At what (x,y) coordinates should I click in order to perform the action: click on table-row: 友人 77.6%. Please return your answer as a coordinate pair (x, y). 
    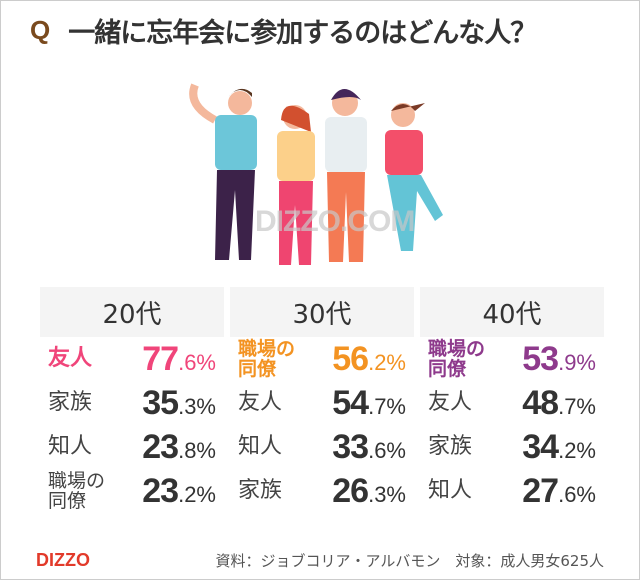
    Looking at the image, I should click on (132, 359).